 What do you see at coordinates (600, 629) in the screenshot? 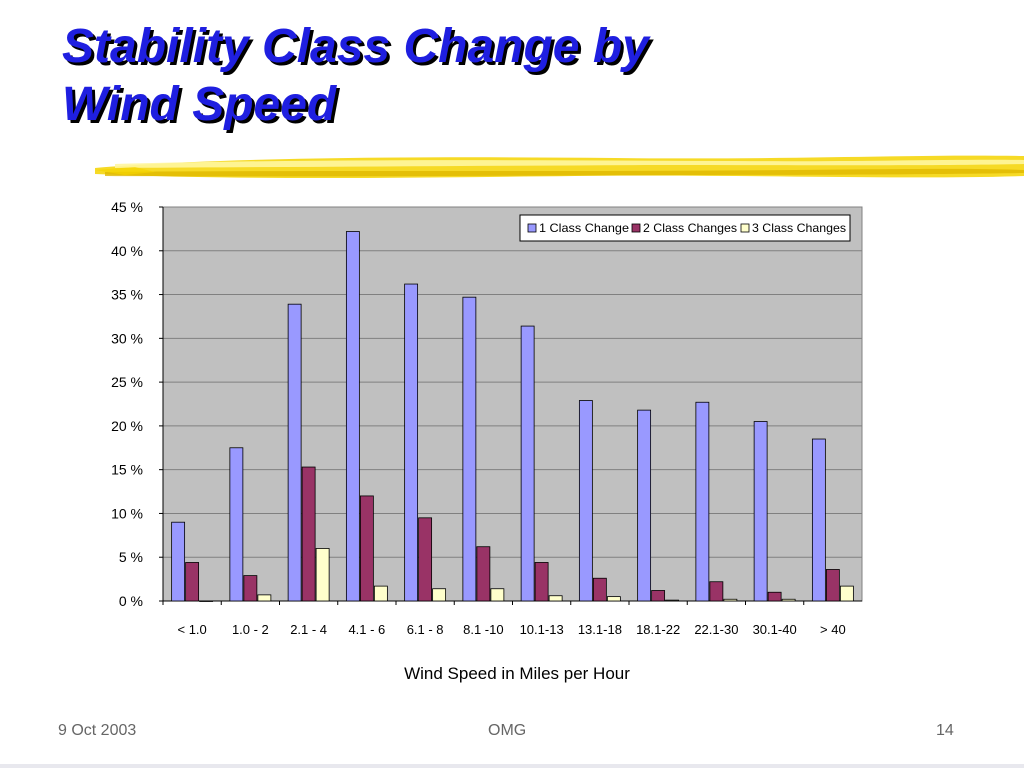
I see `x-tick-label: 13.1-18` at bounding box center [600, 629].